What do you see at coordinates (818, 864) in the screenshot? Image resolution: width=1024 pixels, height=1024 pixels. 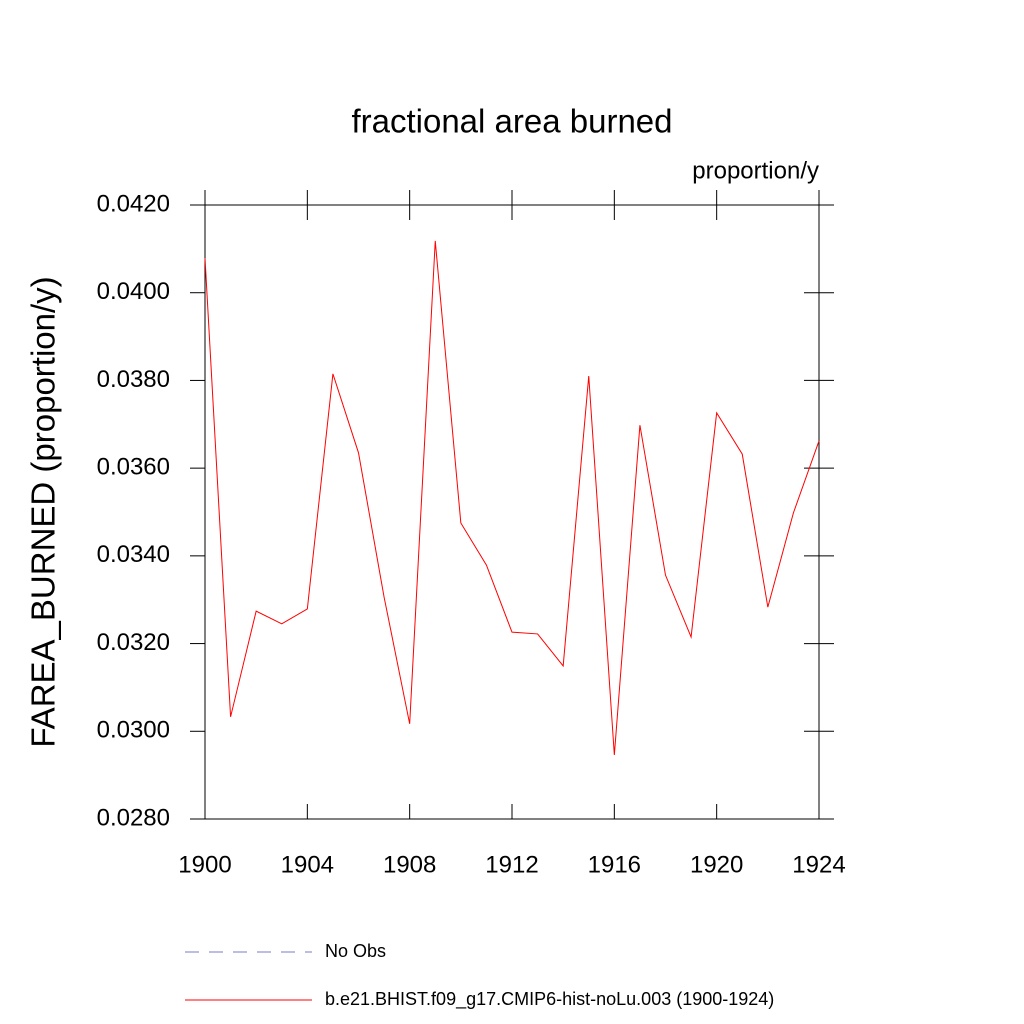 I see `x-tick-label: 1924` at bounding box center [818, 864].